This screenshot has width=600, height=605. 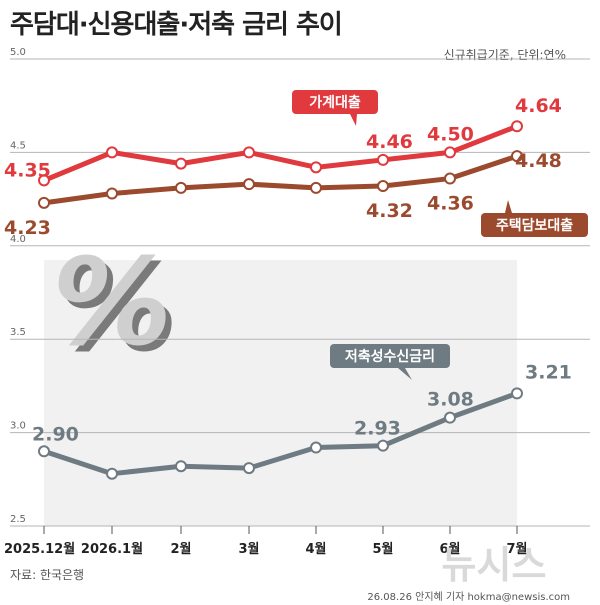 I want to click on x-tick-label: 2월, so click(x=180, y=549).